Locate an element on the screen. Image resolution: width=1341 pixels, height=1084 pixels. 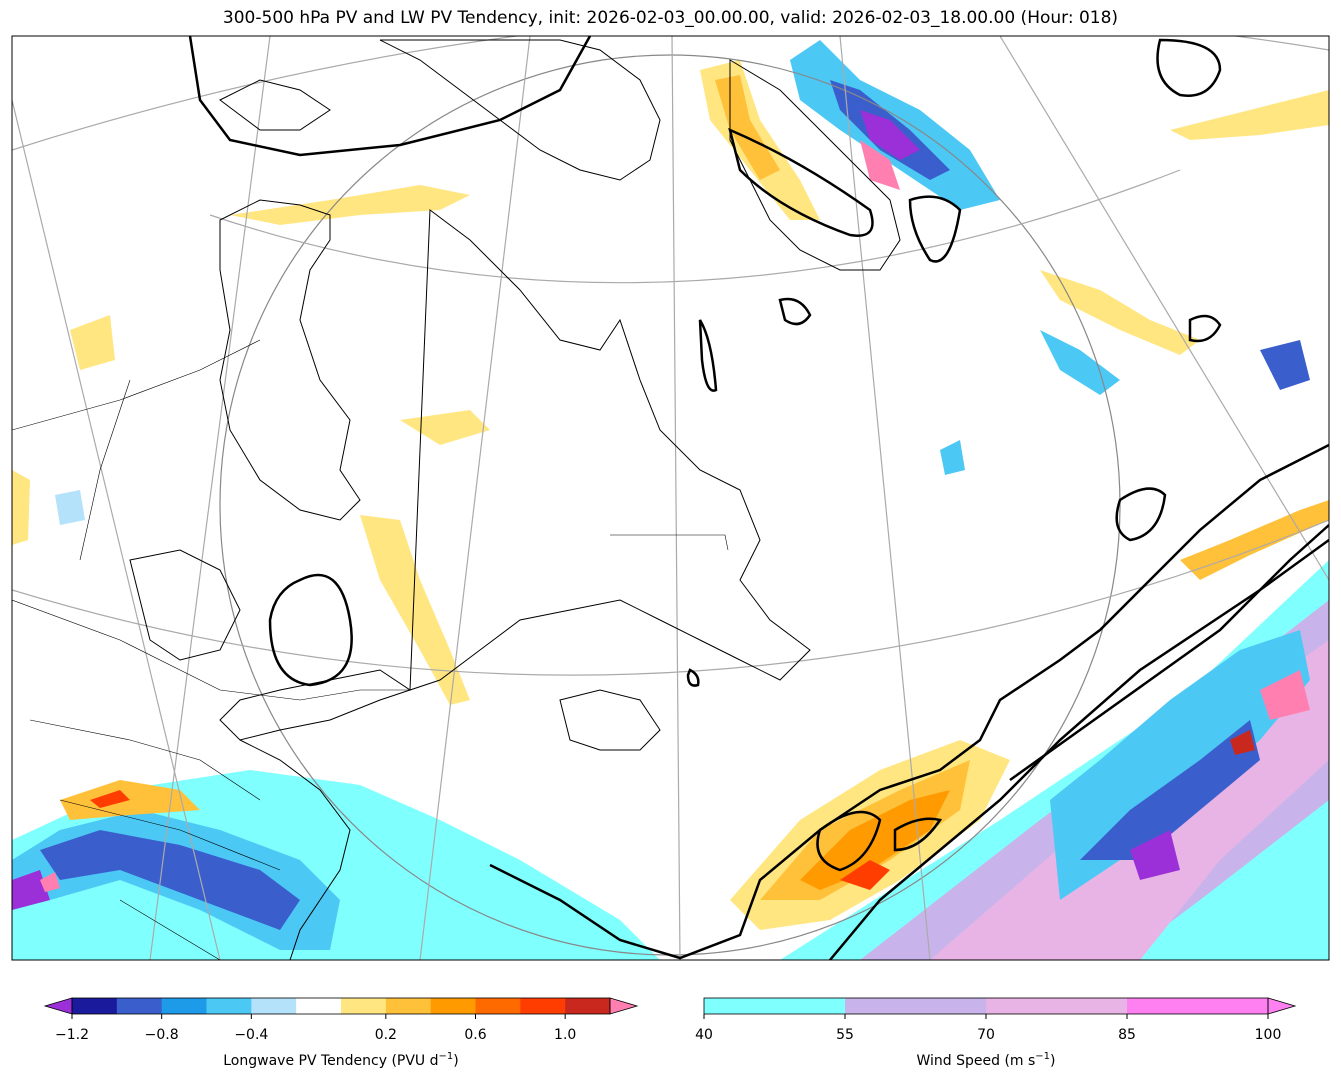
pv-contour-jet-north is located at coordinates (1079, 749).